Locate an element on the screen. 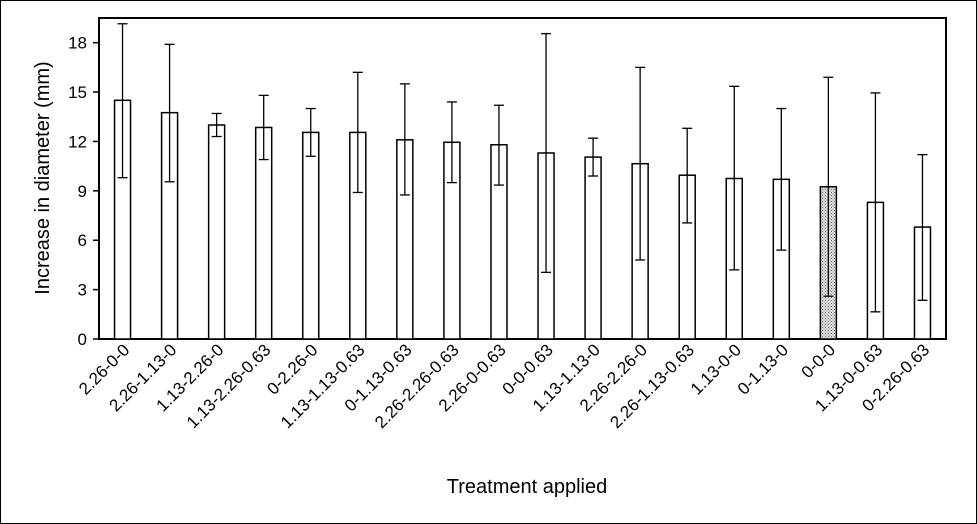  x-tick-label: 0-0-0 is located at coordinates (818, 360).